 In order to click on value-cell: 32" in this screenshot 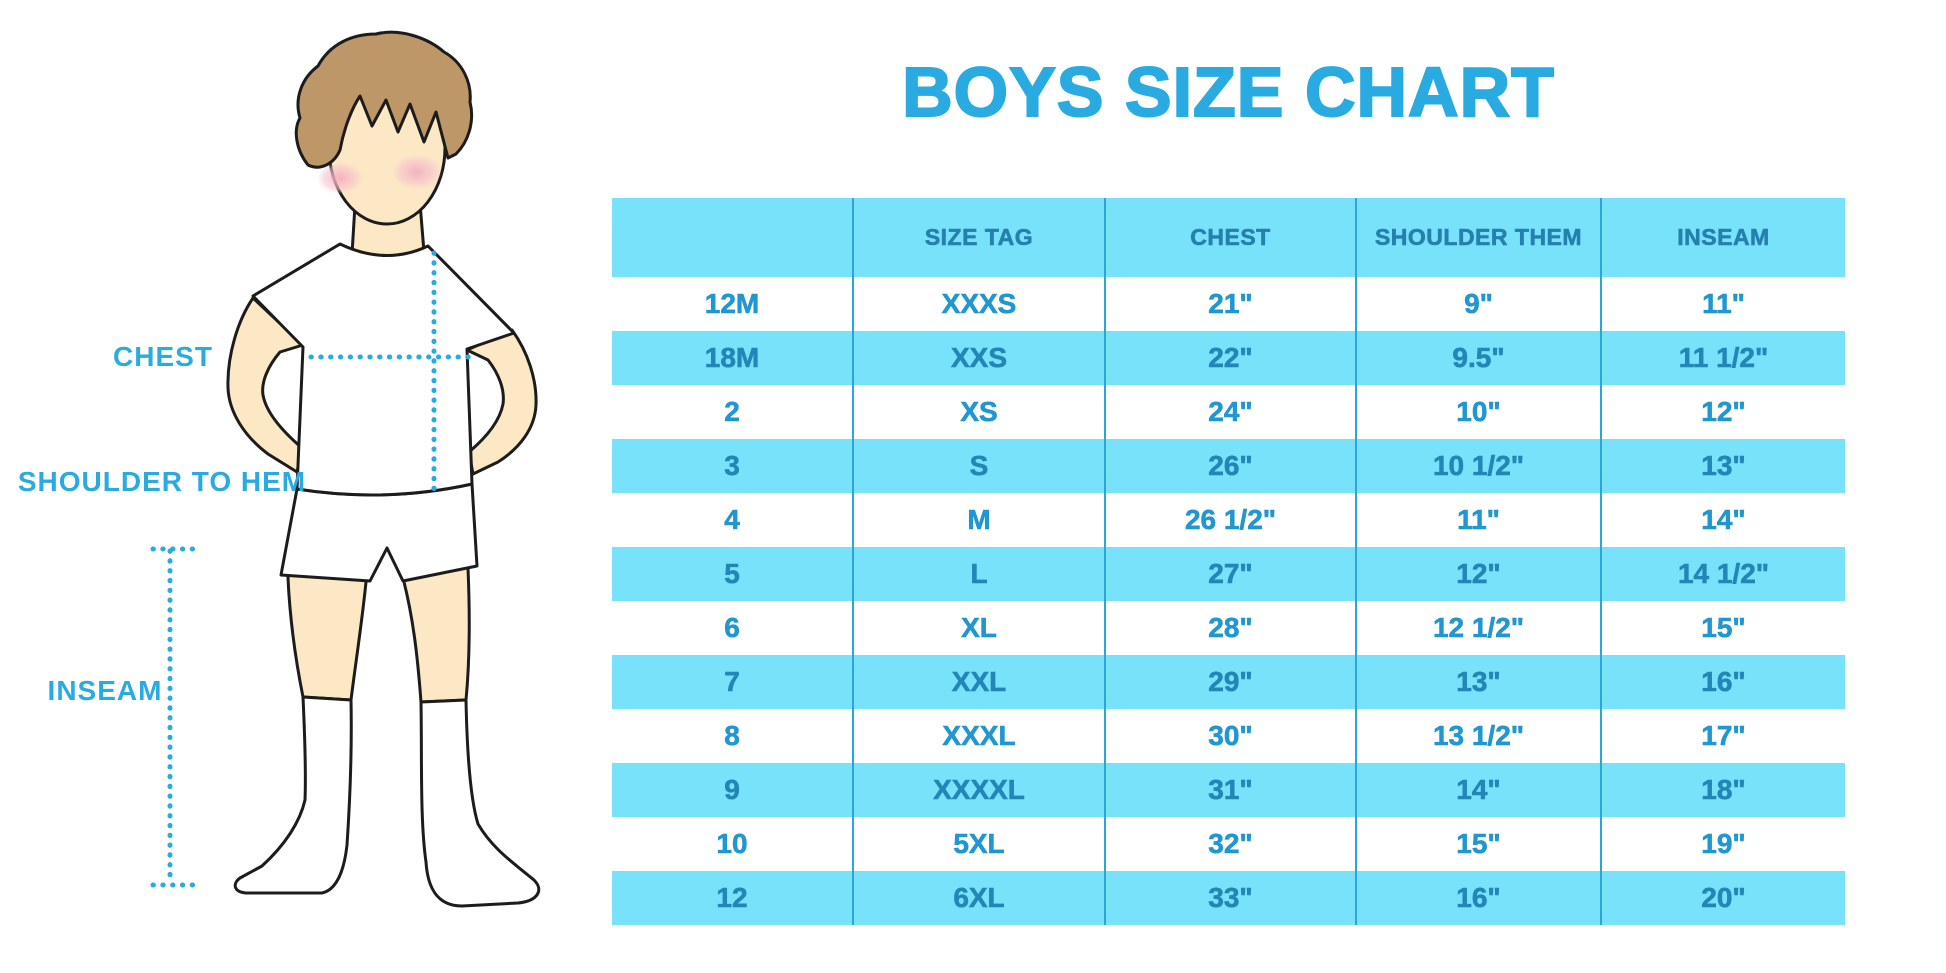, I will do `click(1230, 844)`.